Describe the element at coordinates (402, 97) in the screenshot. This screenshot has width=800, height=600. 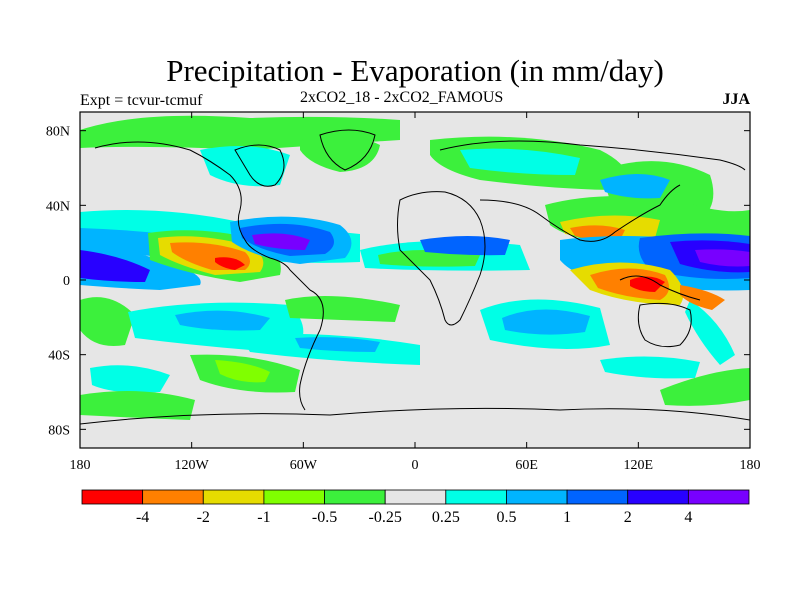
I see `comparison-subtitle: 2xCO2_18 - 2xCO2_FAMOUS` at that location.